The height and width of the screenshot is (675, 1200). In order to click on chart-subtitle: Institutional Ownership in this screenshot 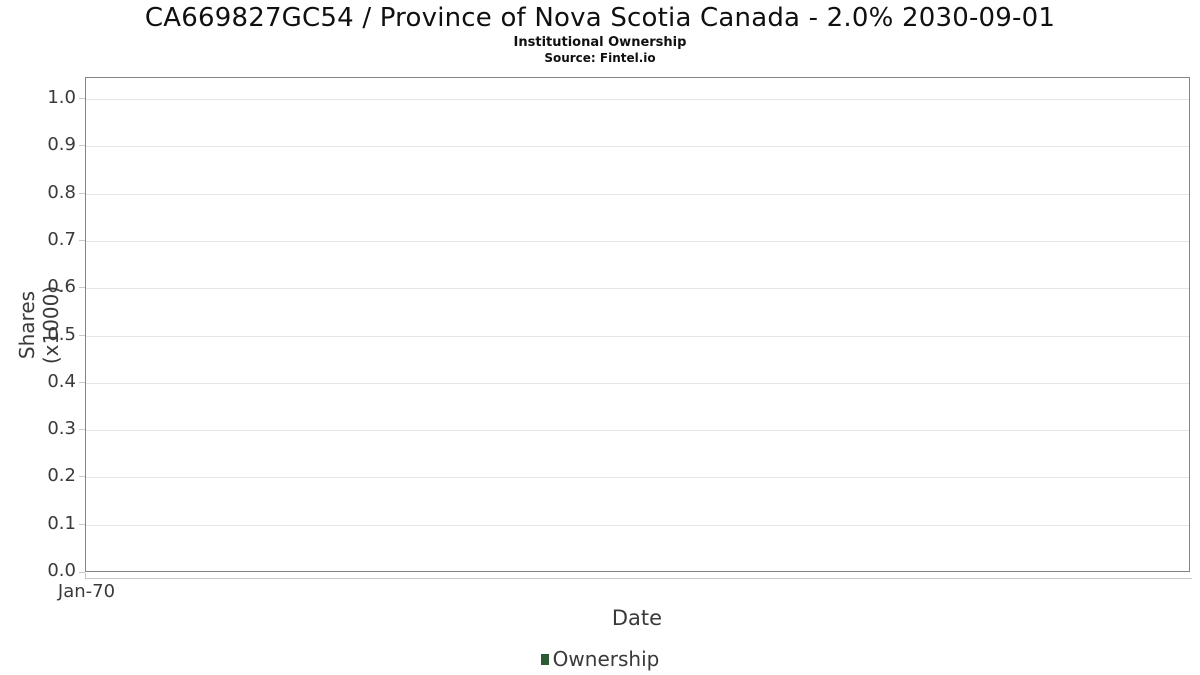, I will do `click(600, 42)`.